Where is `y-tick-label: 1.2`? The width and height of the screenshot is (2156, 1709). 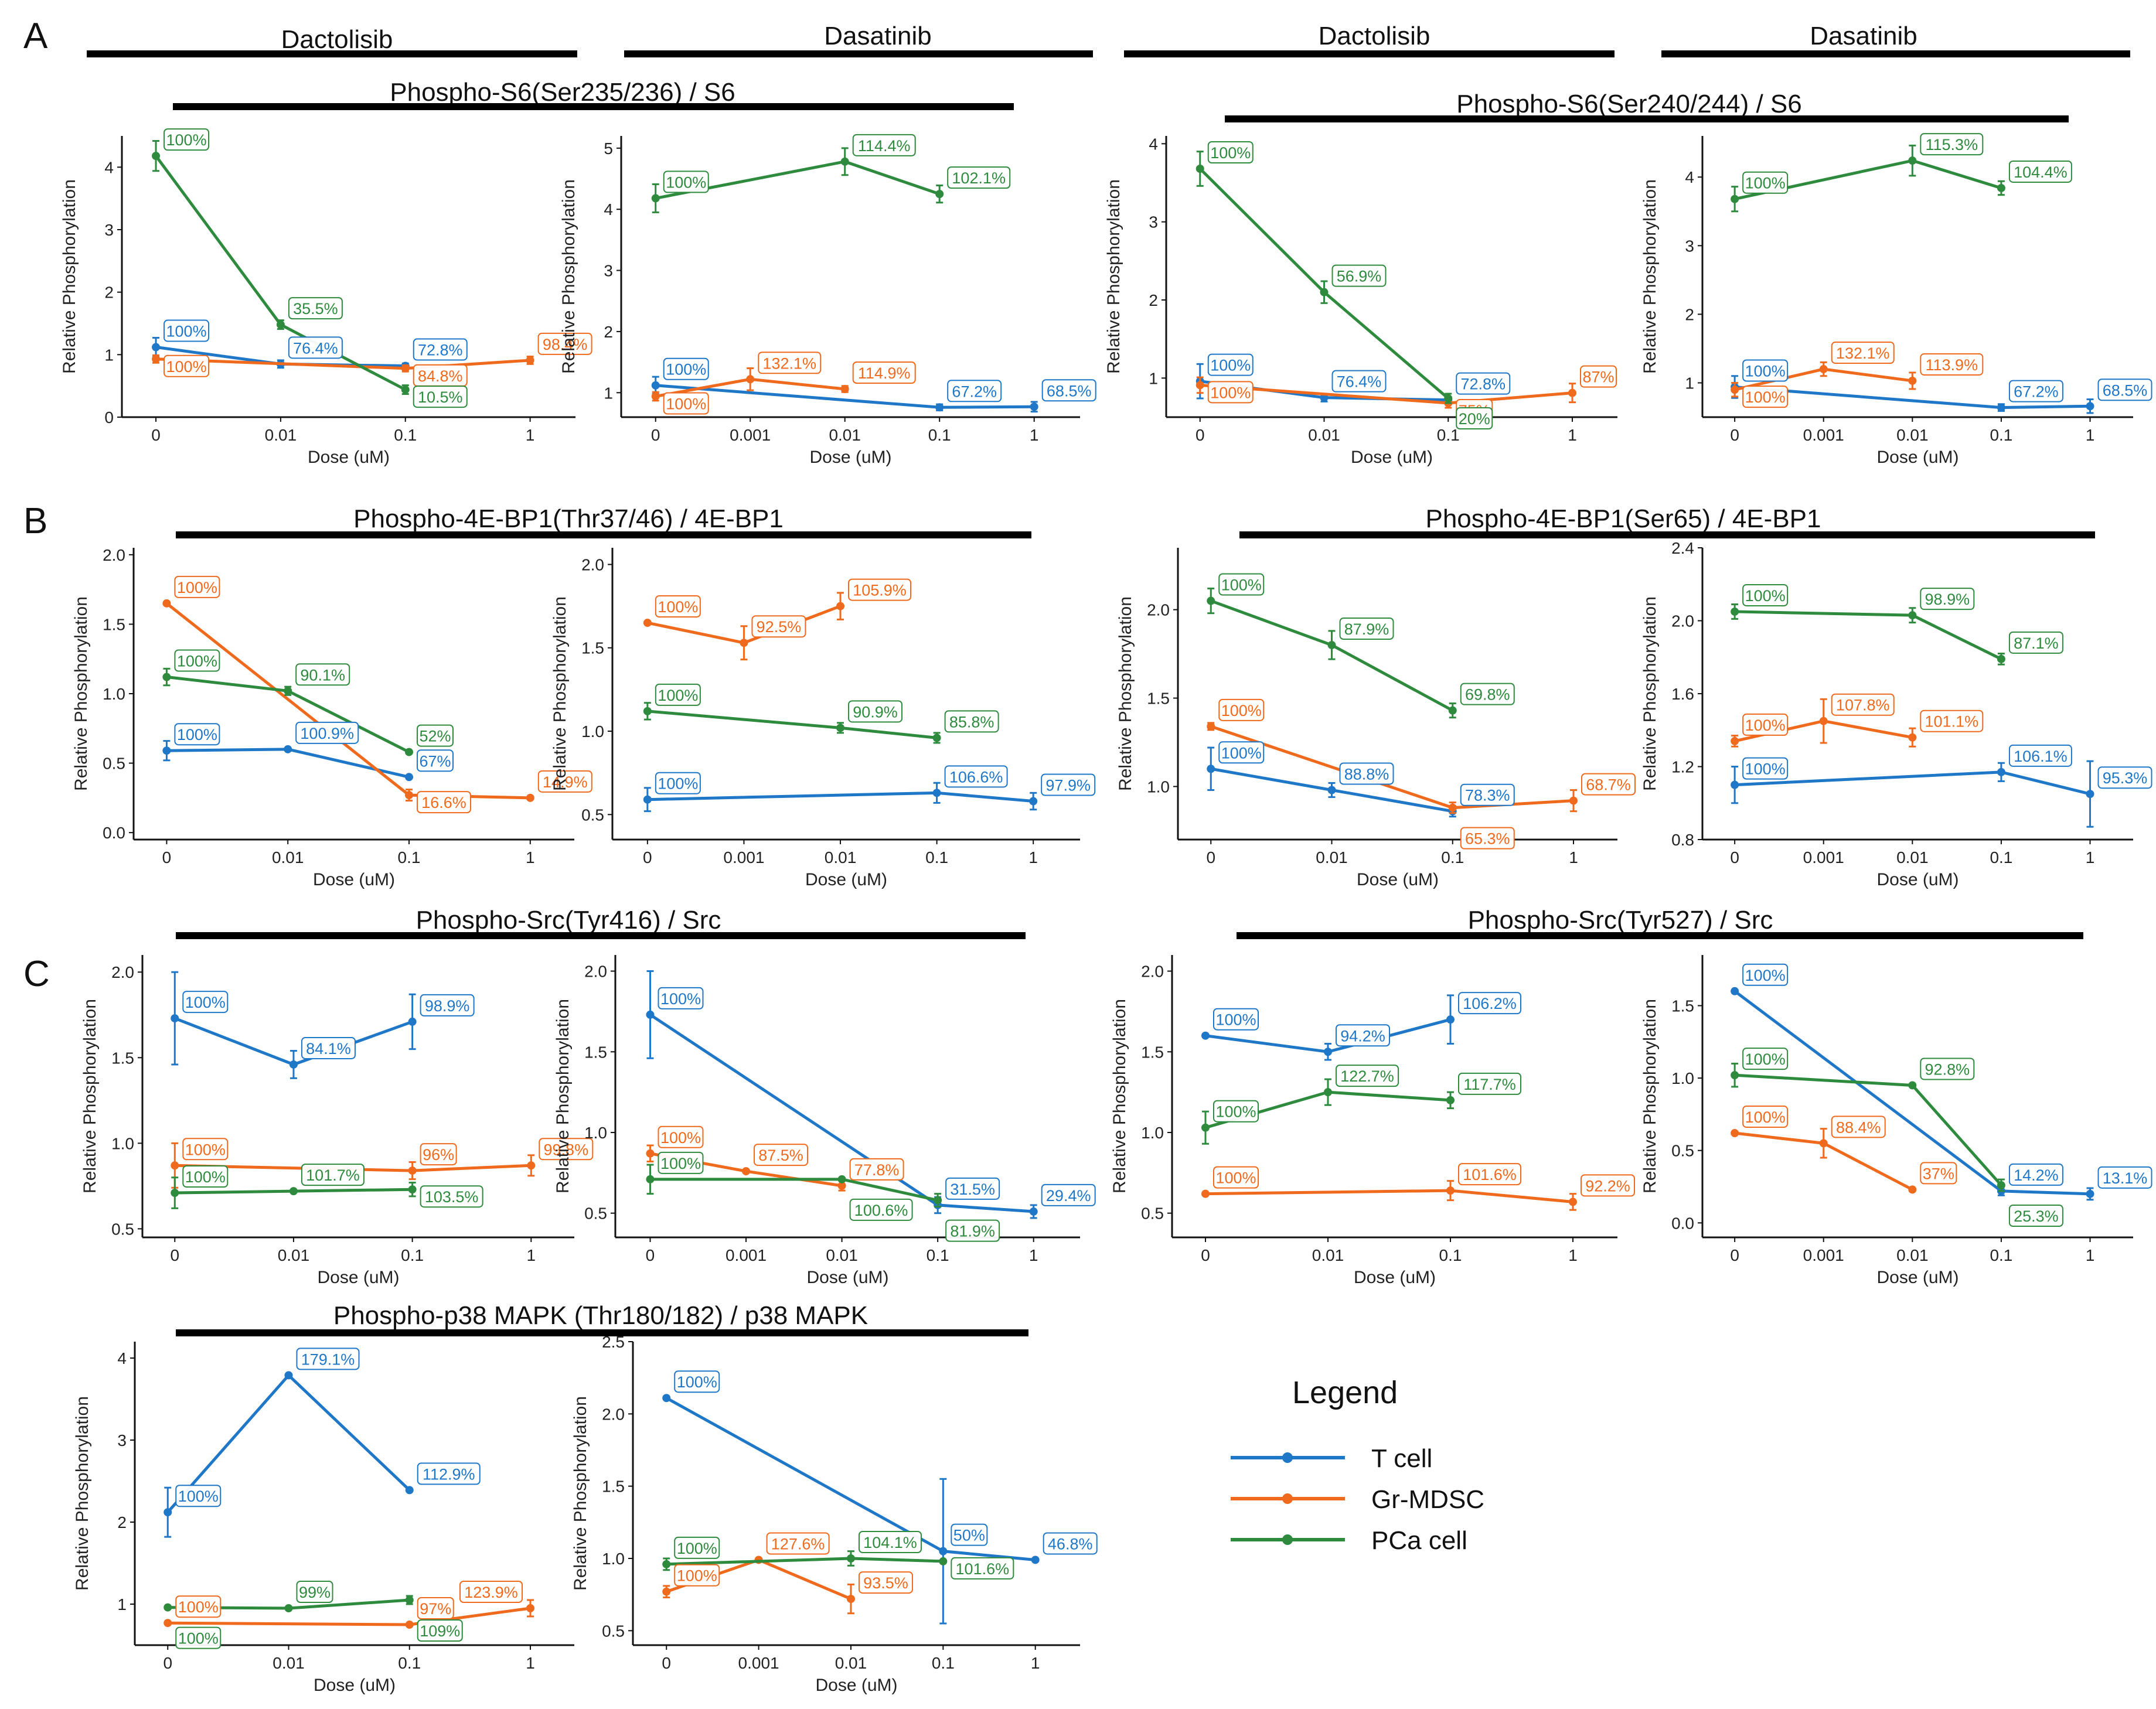 y-tick-label: 1.2 is located at coordinates (1682, 767).